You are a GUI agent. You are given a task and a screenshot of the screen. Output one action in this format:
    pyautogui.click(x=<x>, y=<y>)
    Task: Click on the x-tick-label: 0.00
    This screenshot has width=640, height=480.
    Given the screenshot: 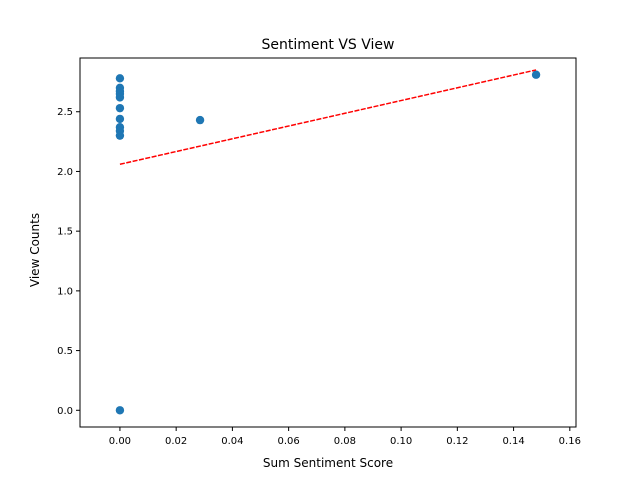 What is the action you would take?
    pyautogui.click(x=120, y=441)
    